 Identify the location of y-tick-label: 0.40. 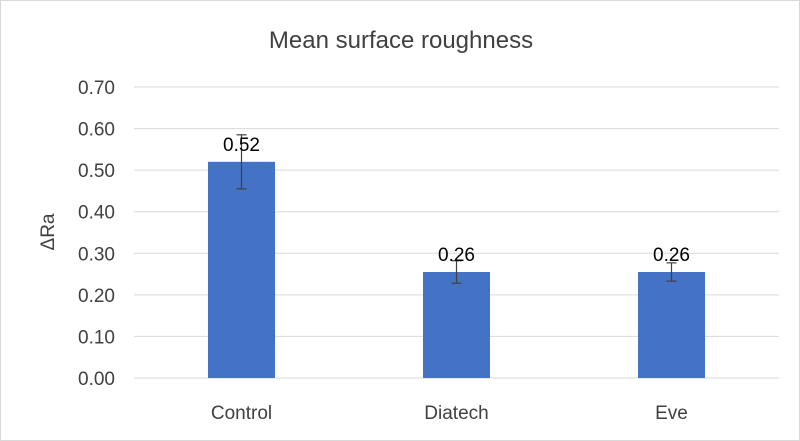
(96, 213).